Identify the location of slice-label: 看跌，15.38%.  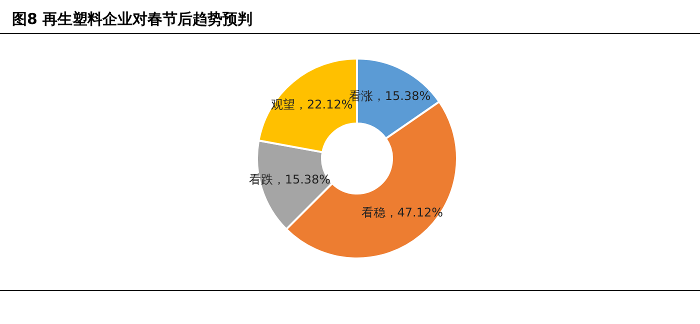
(289, 179).